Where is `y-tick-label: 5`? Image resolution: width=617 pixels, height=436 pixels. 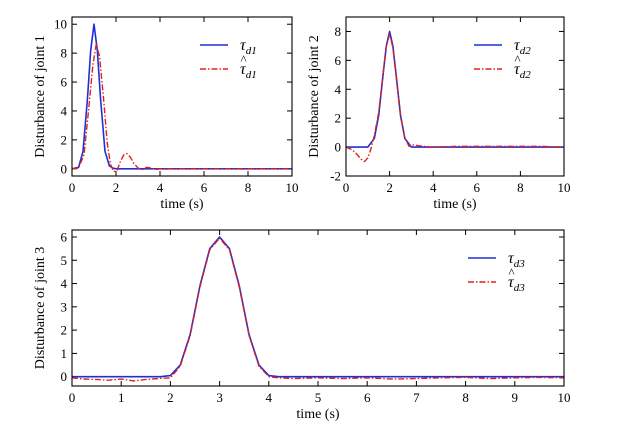
y-tick-label: 5 is located at coordinates (64, 260).